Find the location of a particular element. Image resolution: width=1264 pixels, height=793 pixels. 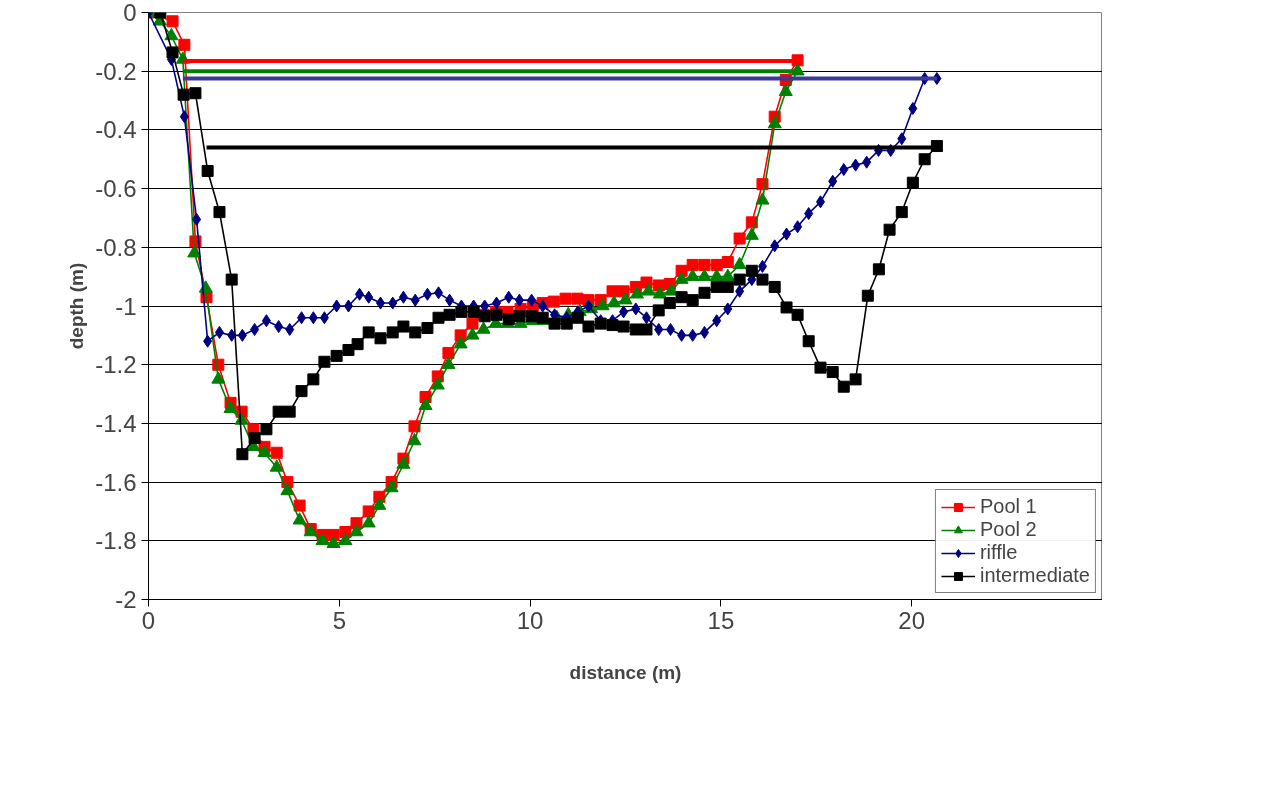

y-tick-label: -1 is located at coordinates (126, 306).